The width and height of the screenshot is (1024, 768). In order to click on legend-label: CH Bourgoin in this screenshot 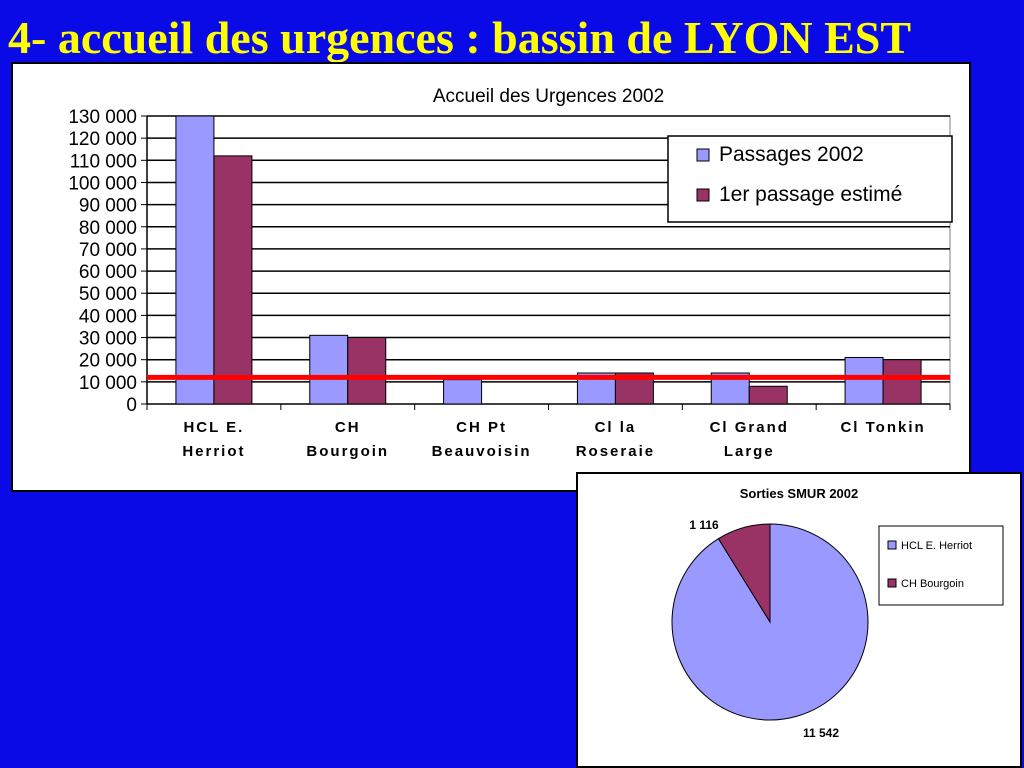, I will do `click(932, 584)`.